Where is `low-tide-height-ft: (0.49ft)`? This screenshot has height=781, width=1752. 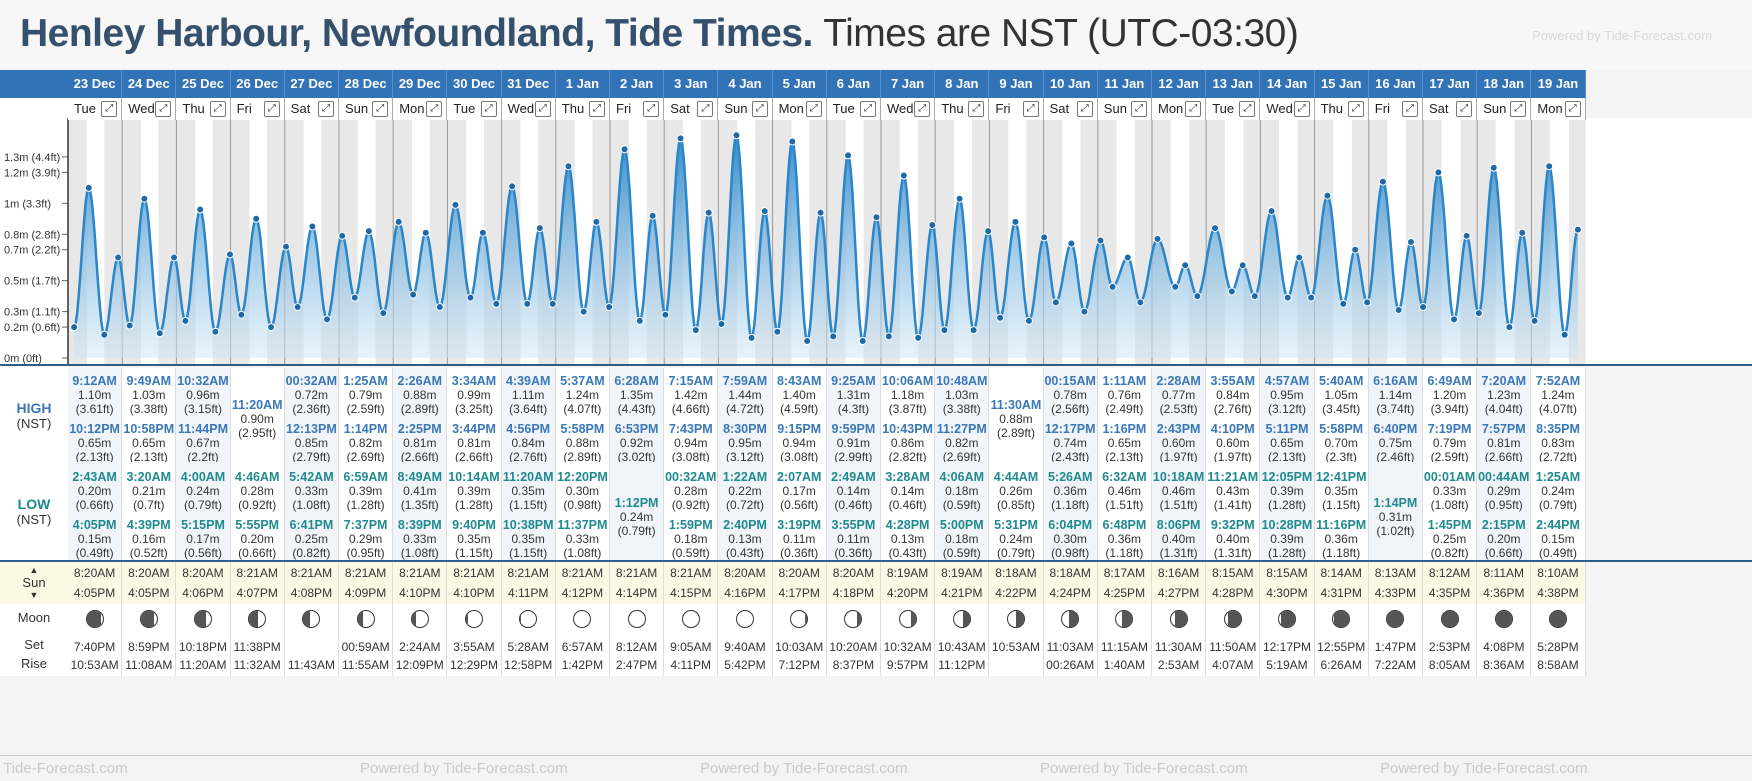 low-tide-height-ft: (0.49ft) is located at coordinates (94, 553).